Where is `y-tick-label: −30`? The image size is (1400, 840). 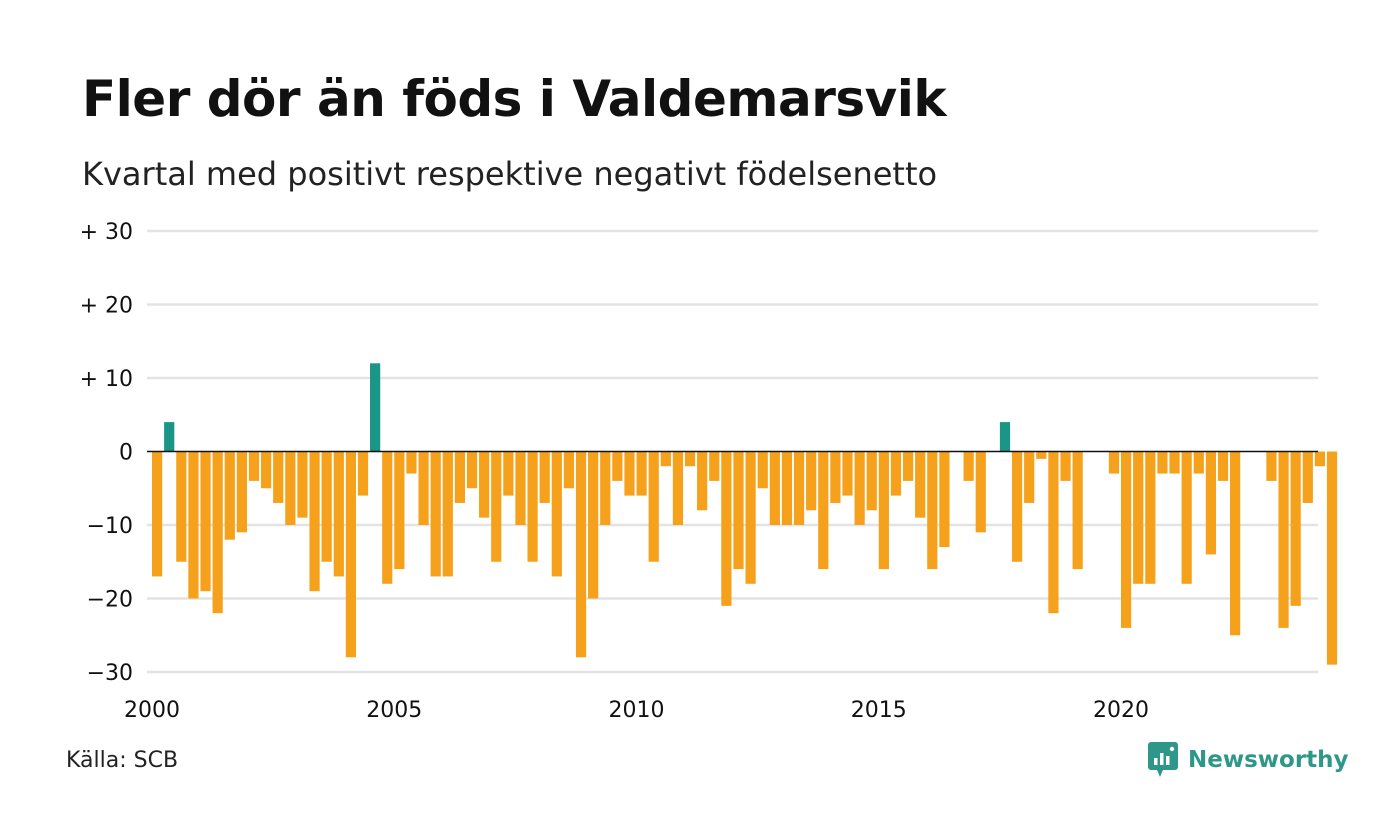 y-tick-label: −30 is located at coordinates (110, 673).